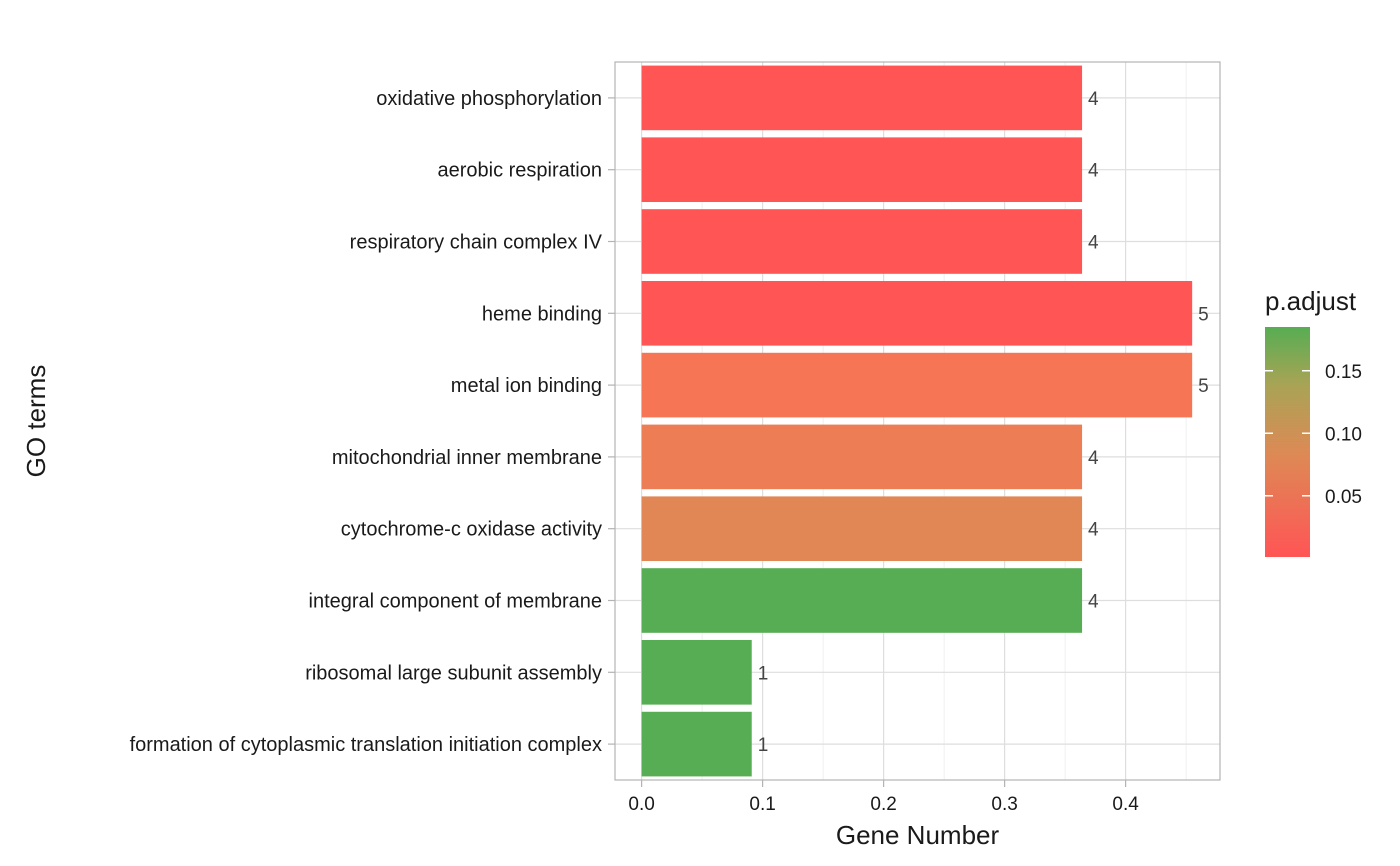 Image resolution: width=1400 pixels, height=866 pixels. What do you see at coordinates (1313, 435) in the screenshot?
I see `legend-ticks: 0.15 0.10 0.05` at bounding box center [1313, 435].